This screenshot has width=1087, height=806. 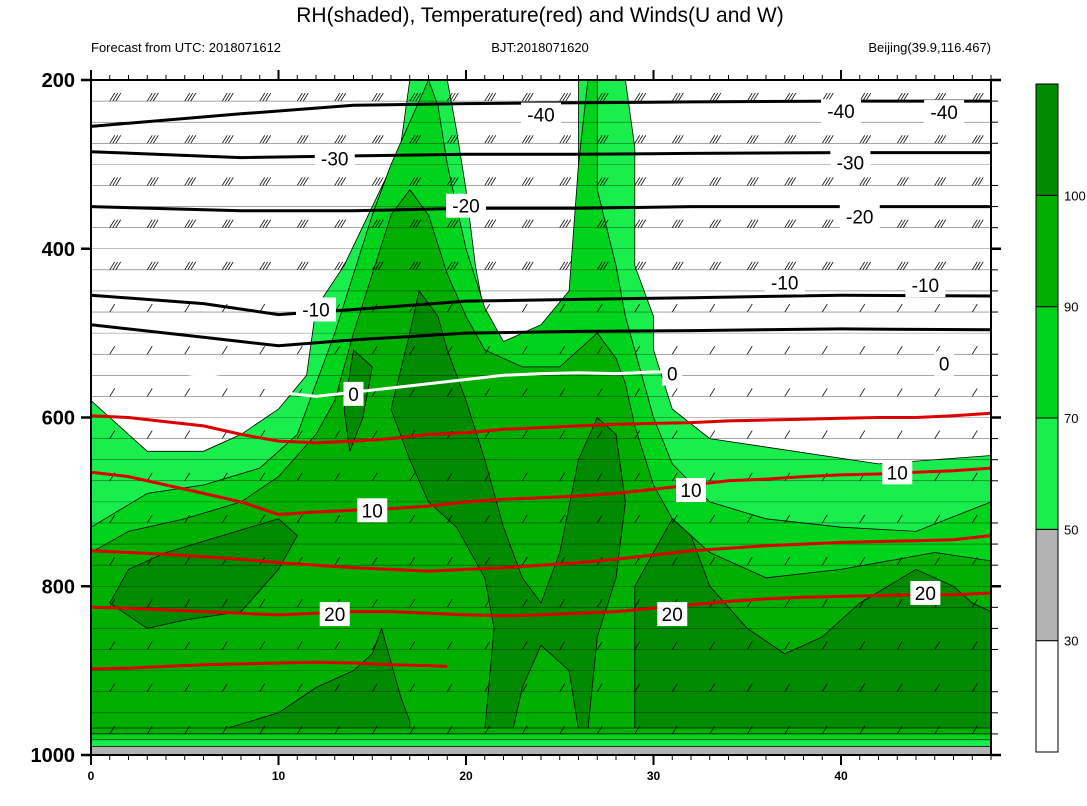 What do you see at coordinates (466, 205) in the screenshot?
I see `contour-label-5: -20` at bounding box center [466, 205].